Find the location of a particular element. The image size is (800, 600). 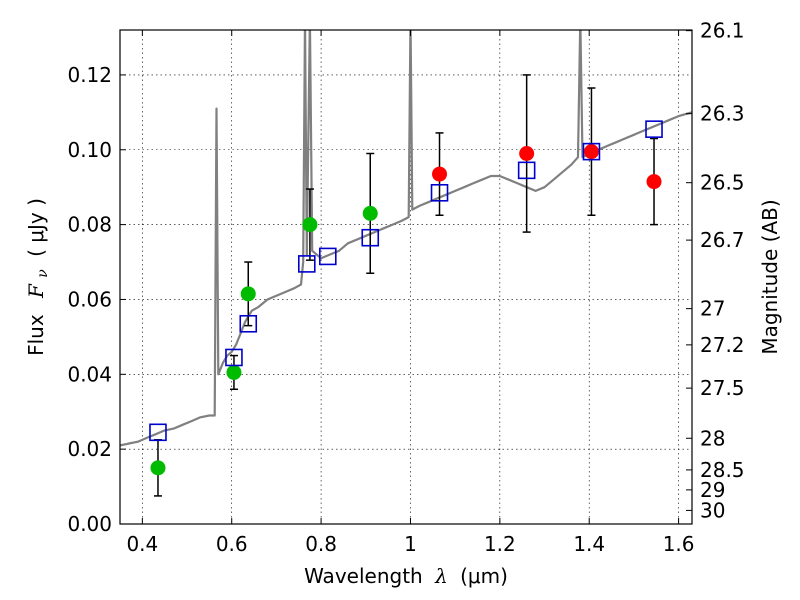

y2-tick-label: 30 is located at coordinates (712, 510).